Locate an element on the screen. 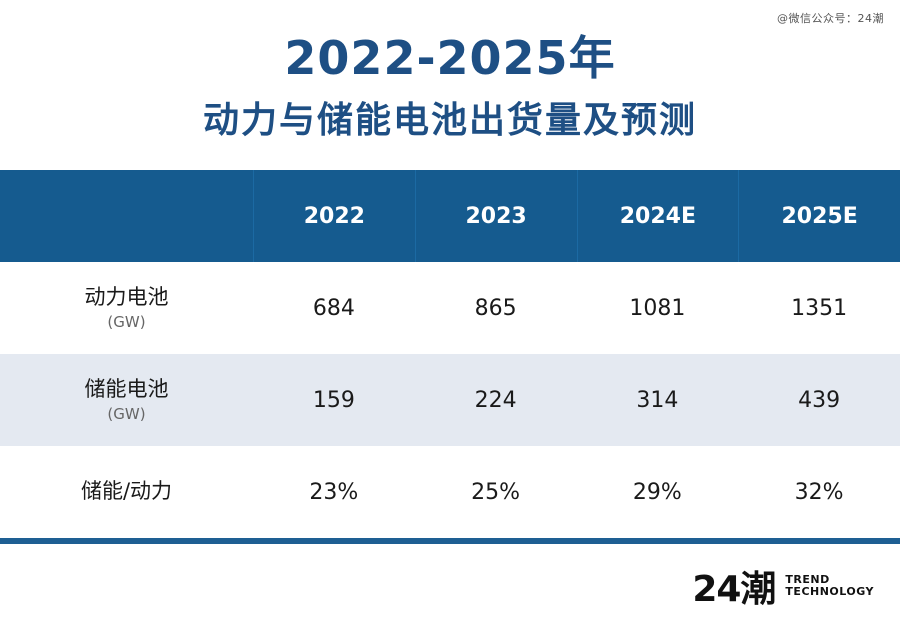 The height and width of the screenshot is (620, 900). table-row: 动力电池 (GW) 684 865 1081 1351 is located at coordinates (450, 308).